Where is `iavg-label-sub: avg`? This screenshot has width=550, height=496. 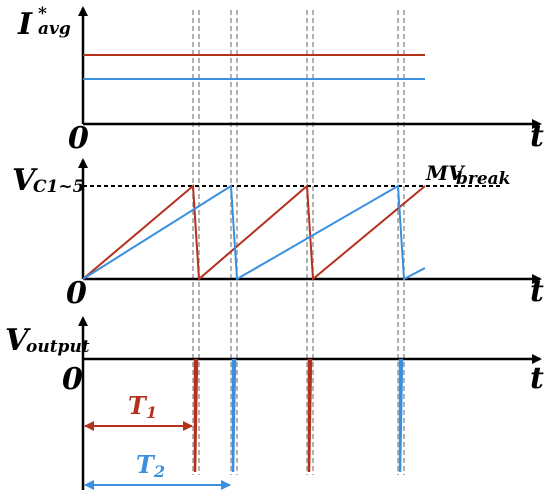 iavg-label-sub: avg is located at coordinates (54, 29).